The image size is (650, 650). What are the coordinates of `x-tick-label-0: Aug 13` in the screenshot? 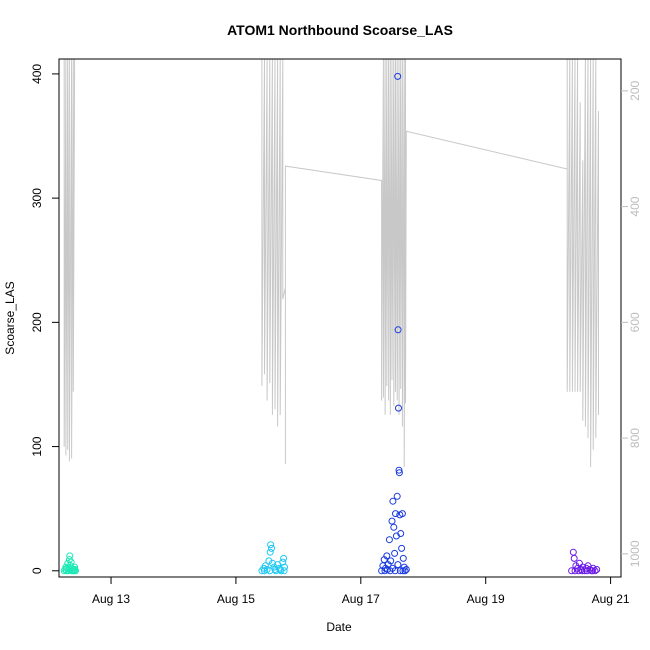 It's located at (111, 599).